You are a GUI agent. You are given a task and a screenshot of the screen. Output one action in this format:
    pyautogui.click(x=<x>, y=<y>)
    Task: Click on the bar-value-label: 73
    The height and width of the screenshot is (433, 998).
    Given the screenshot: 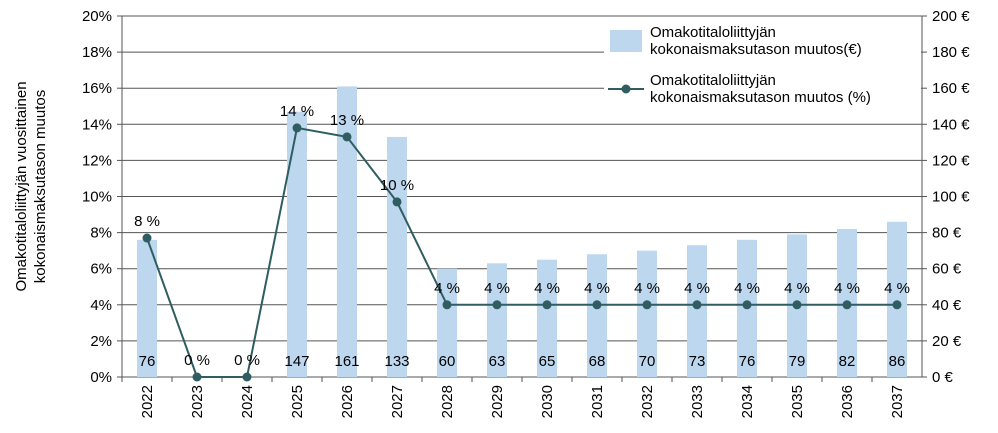 What is the action you would take?
    pyautogui.click(x=697, y=361)
    